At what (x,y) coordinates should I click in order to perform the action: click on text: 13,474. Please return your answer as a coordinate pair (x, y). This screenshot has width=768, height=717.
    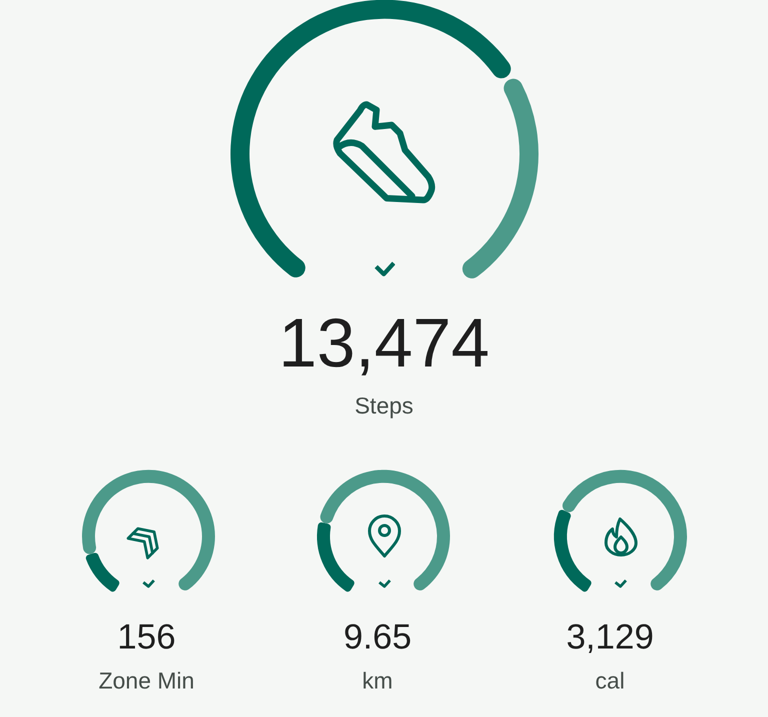
    Looking at the image, I should click on (384, 342).